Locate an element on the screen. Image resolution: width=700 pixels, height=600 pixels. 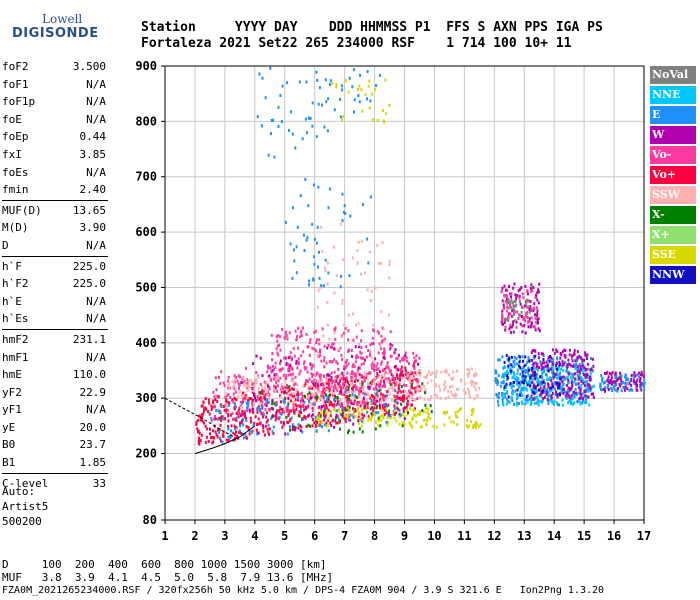
parameter-row: hmF1 N/A is located at coordinates (82, 358).